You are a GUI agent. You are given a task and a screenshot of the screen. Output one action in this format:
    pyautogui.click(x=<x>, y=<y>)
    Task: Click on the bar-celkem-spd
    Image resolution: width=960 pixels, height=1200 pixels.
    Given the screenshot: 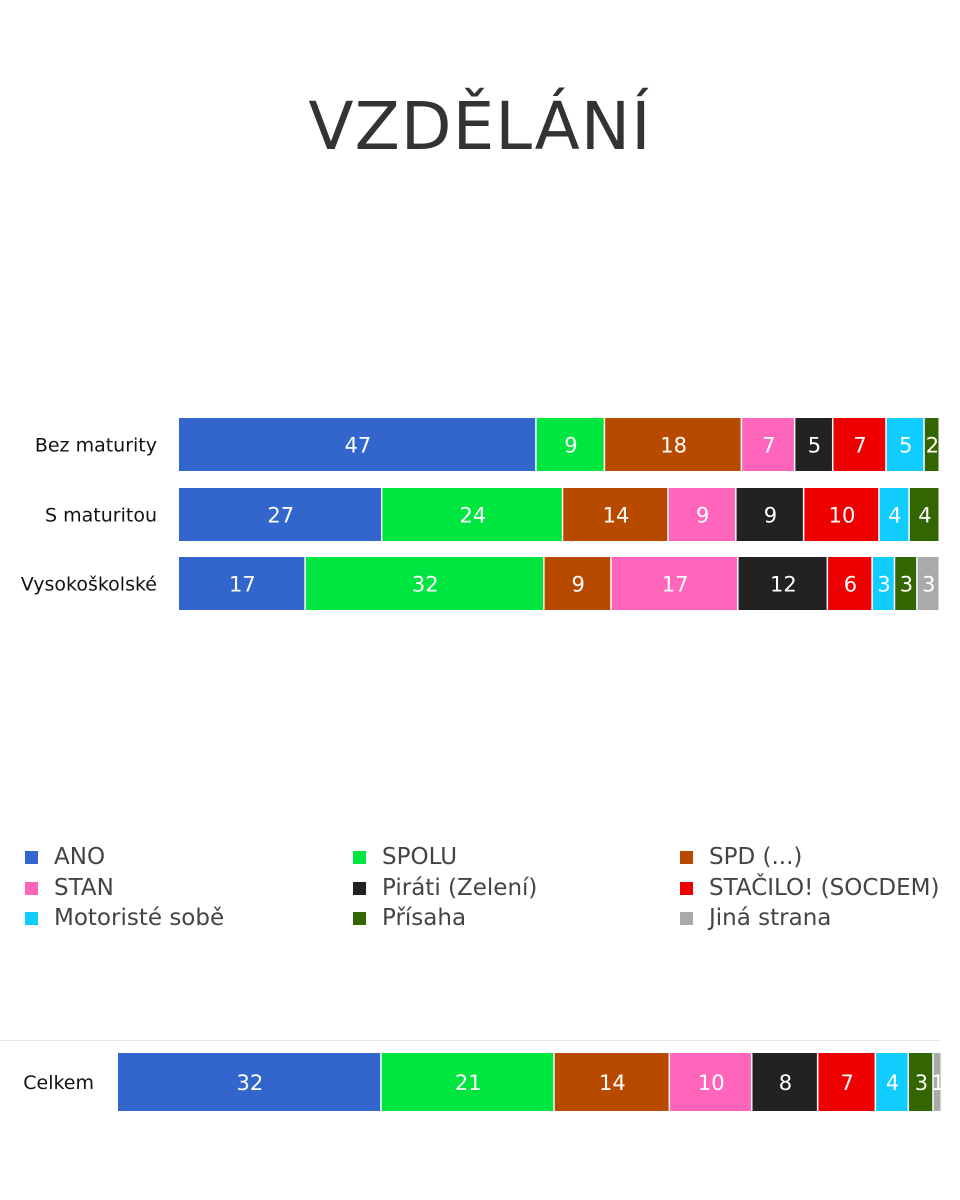 What is the action you would take?
    pyautogui.click(x=611, y=1082)
    